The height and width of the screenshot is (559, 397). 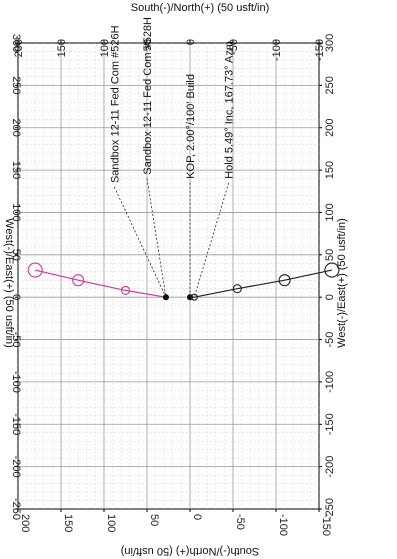 I want to click on label-kop: KOP, 2.00°/100' Build, so click(x=191, y=126).